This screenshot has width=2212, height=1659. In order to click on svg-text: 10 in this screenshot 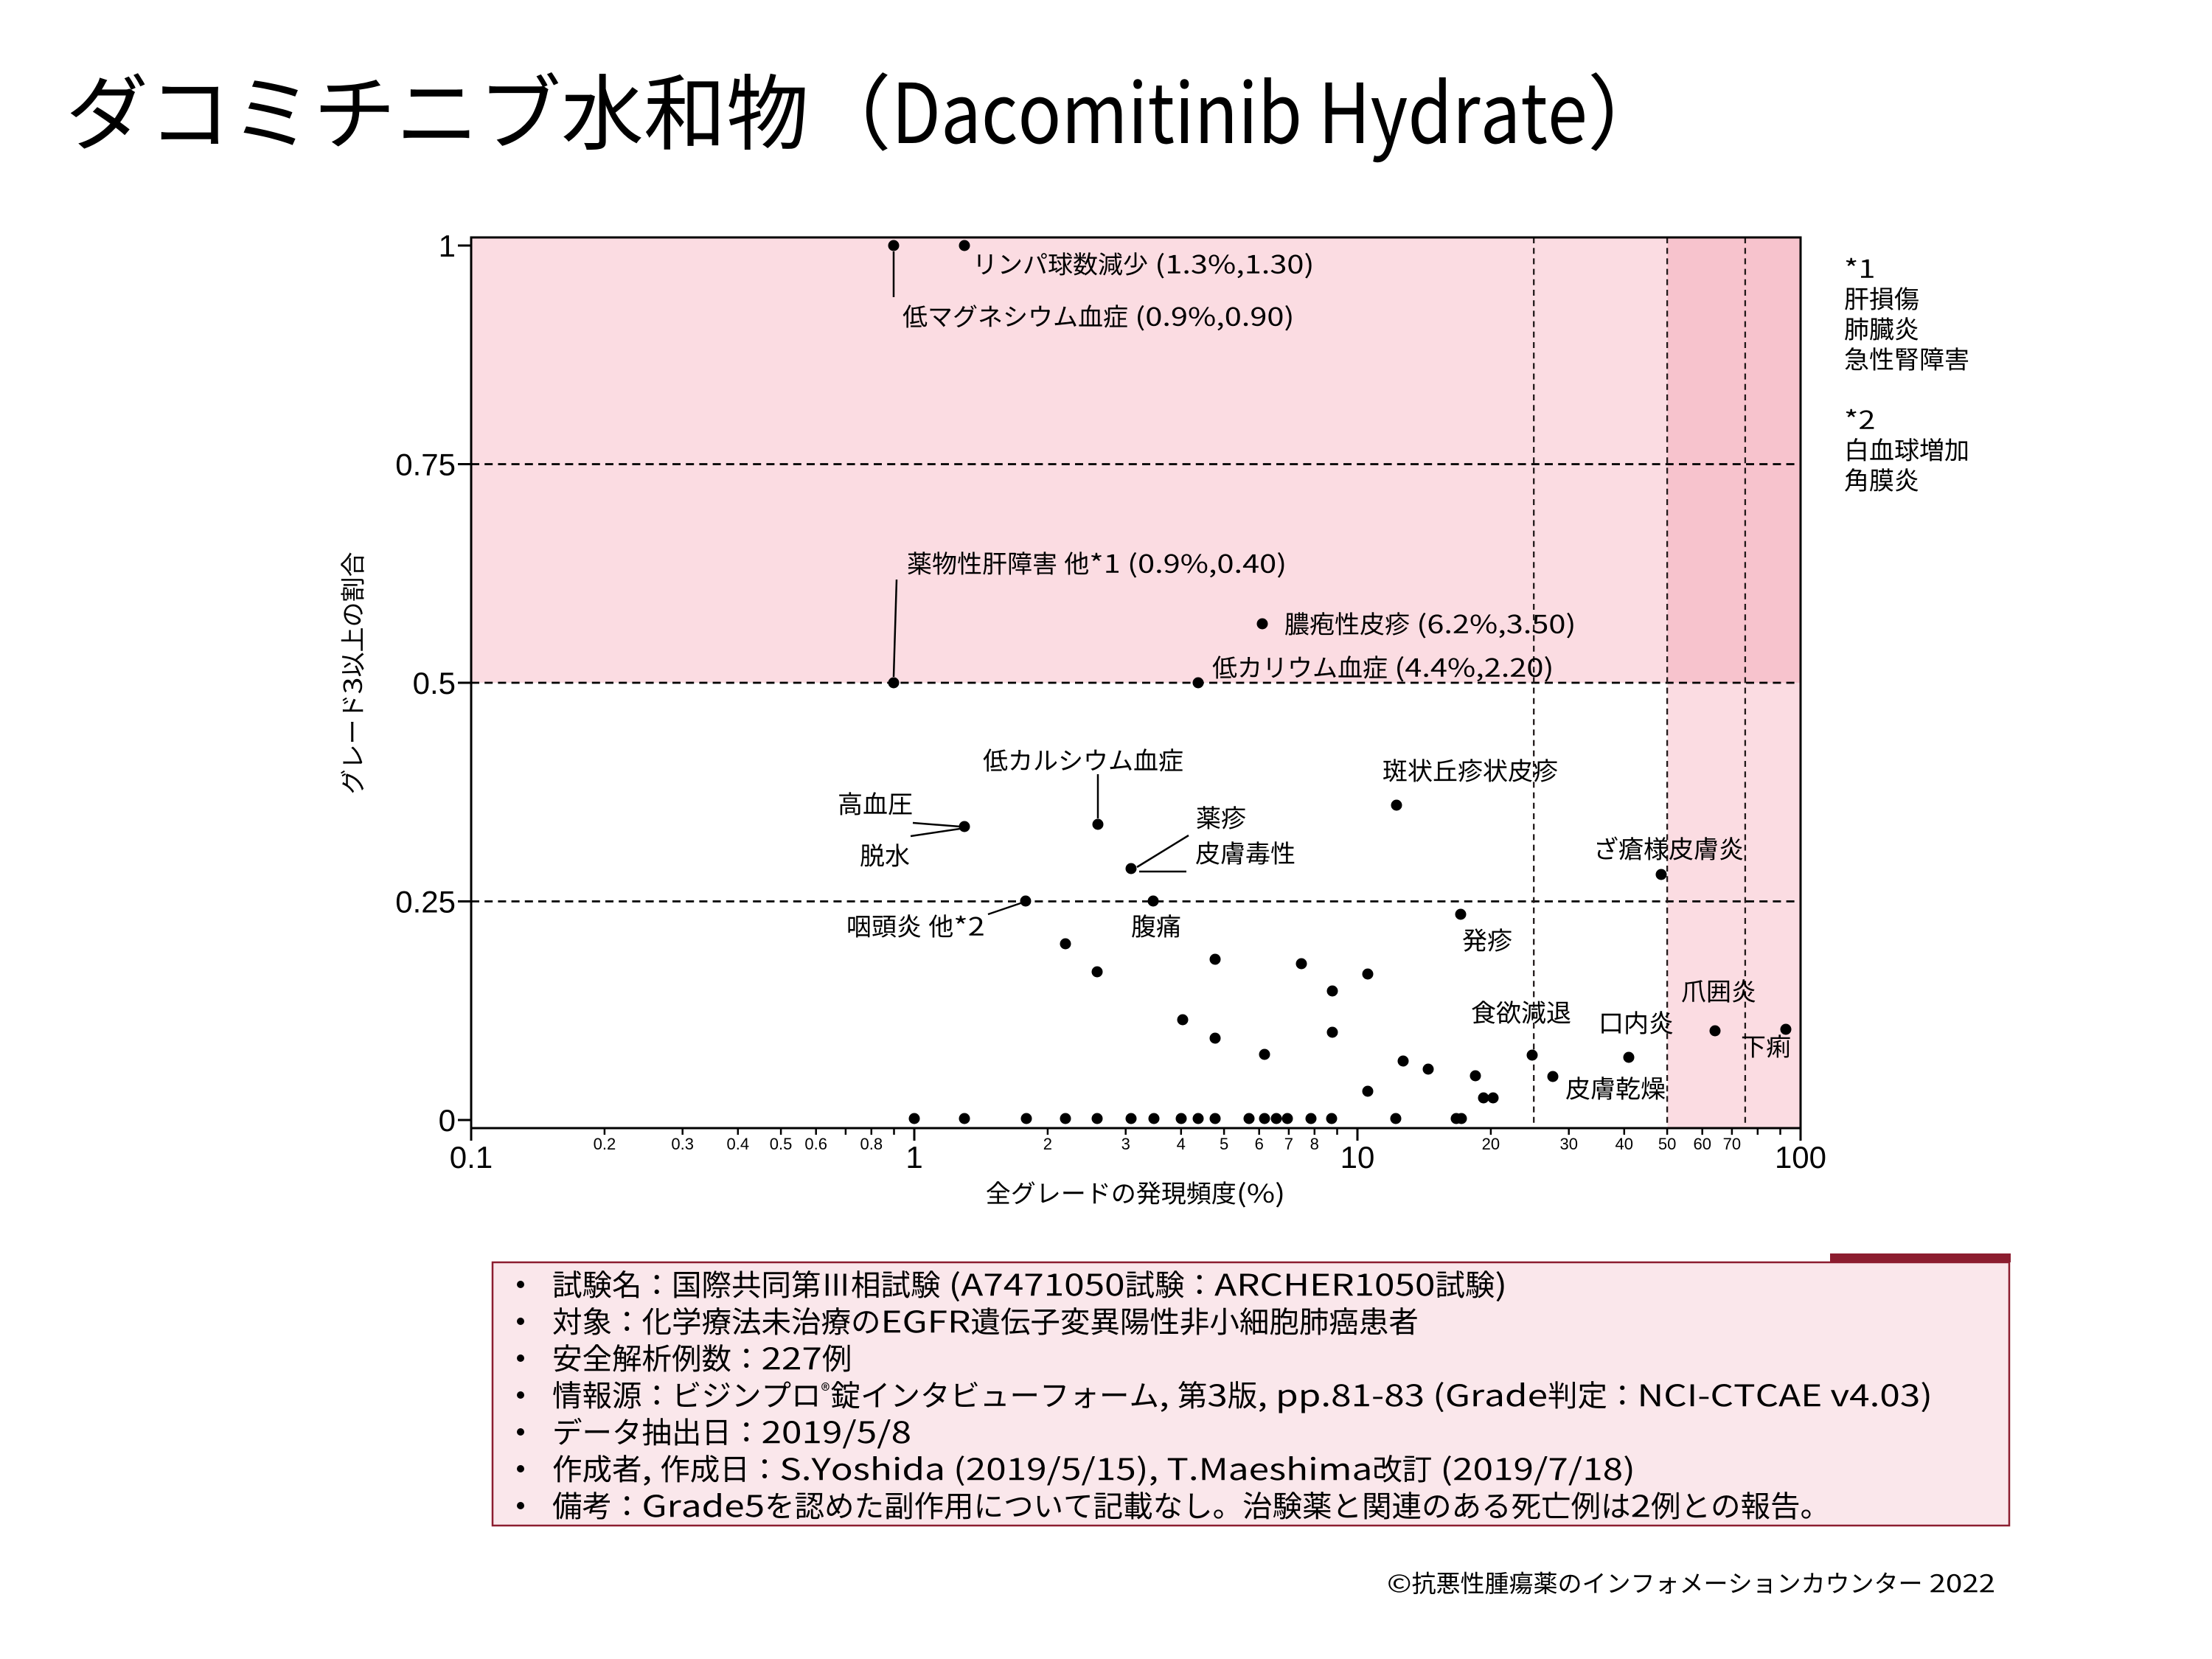, I will do `click(1357, 1157)`.